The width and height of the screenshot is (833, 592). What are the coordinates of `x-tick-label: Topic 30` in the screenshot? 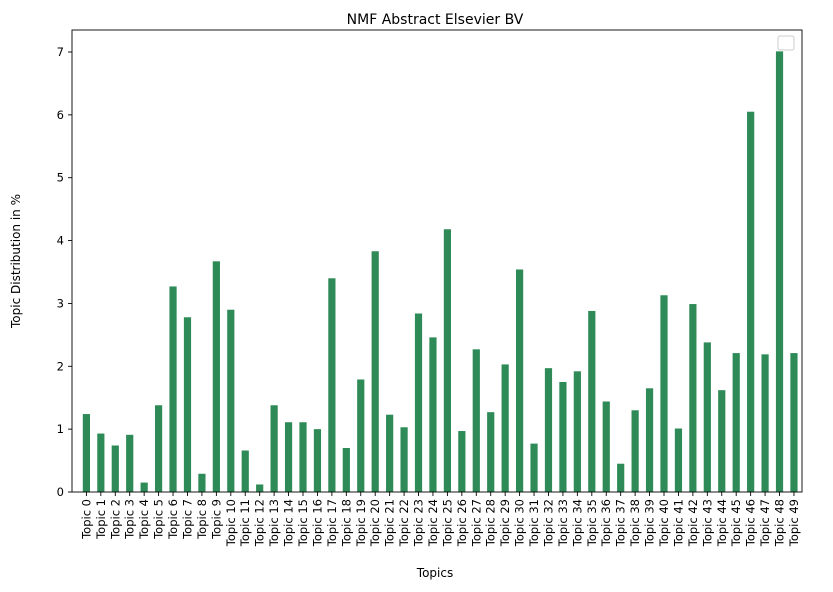 It's located at (520, 523).